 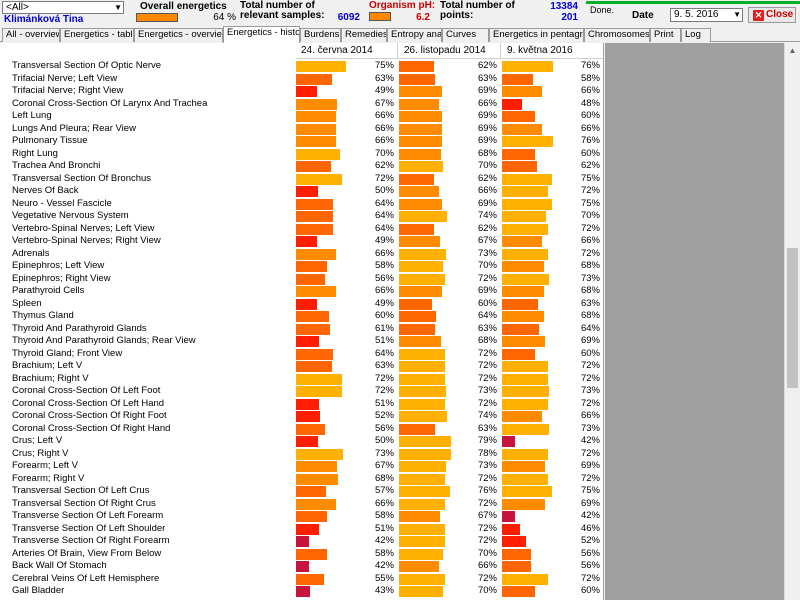 What do you see at coordinates (301, 454) in the screenshot?
I see `table-row: Crus; Right V 73% 78% 72%` at bounding box center [301, 454].